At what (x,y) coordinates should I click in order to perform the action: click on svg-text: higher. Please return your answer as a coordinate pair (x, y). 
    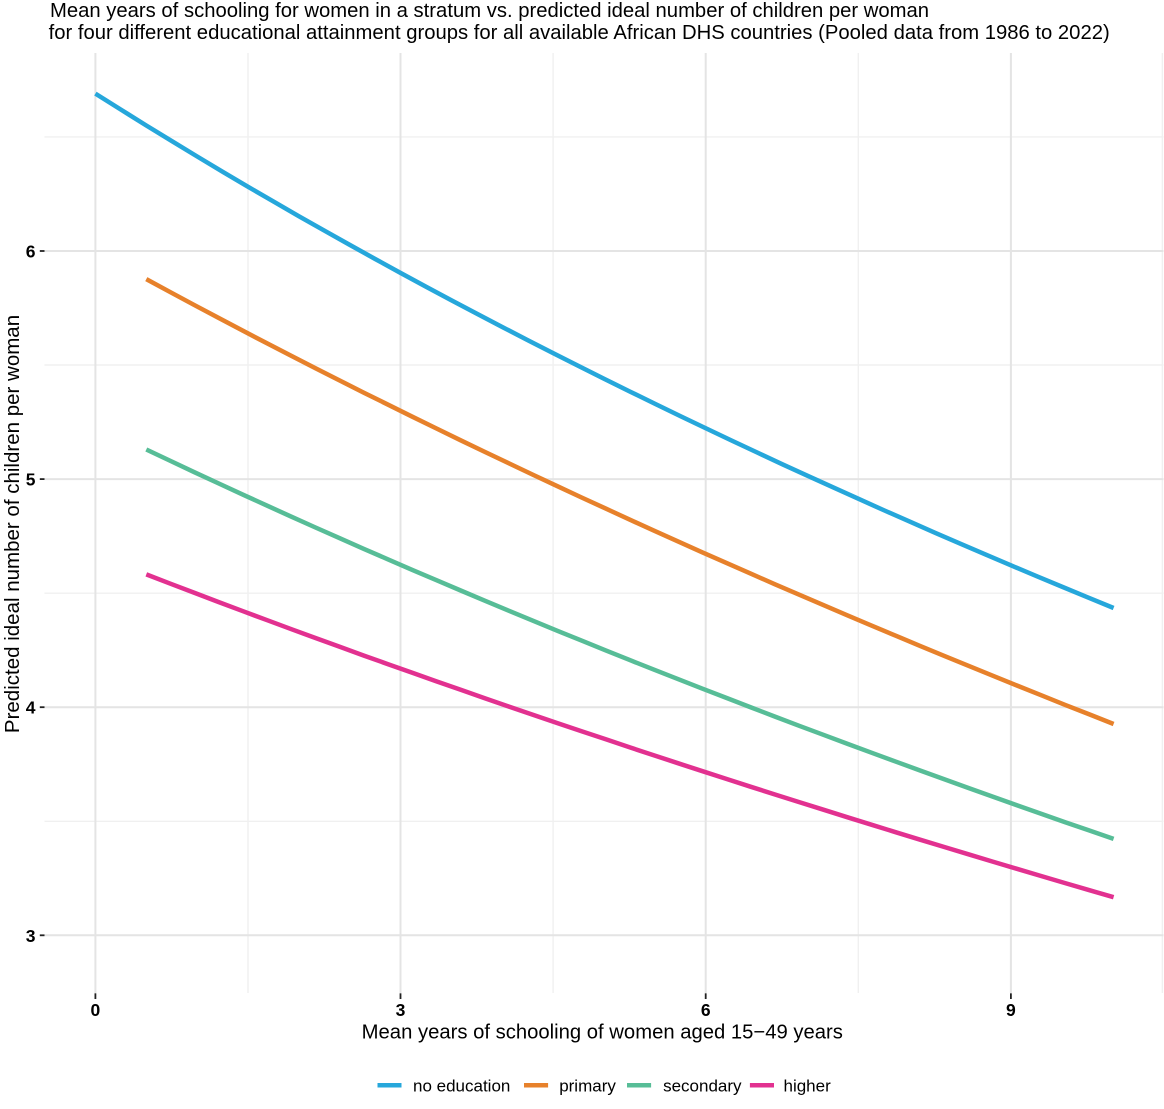
    Looking at the image, I should click on (808, 1085).